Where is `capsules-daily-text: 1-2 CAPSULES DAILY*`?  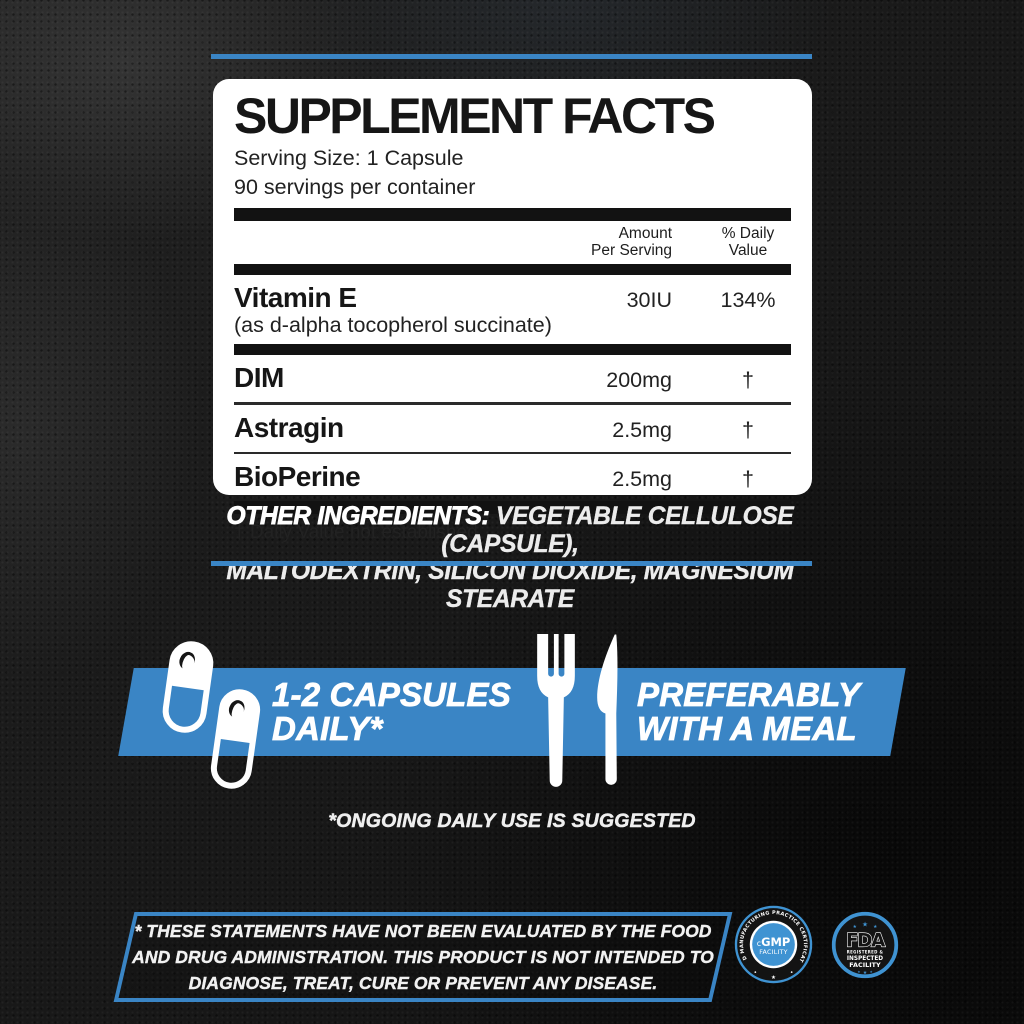 capsules-daily-text: 1-2 CAPSULES DAILY* is located at coordinates (392, 711).